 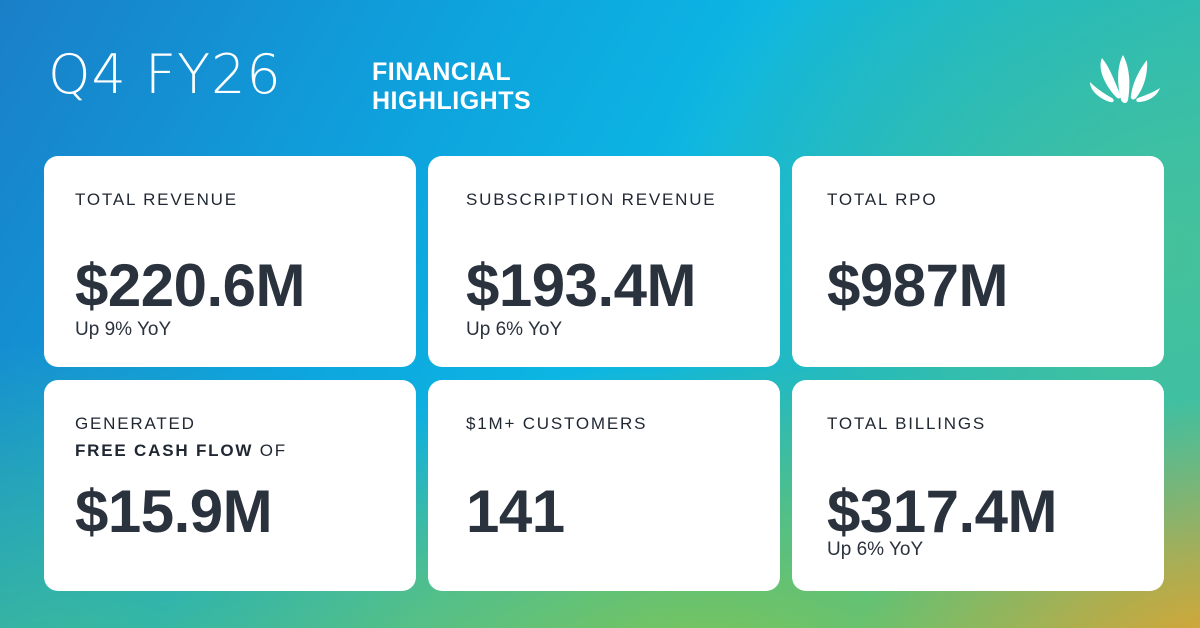 I want to click on card-total-billings: TOTAL BILLINGS $317.4M Up 6% YoY, so click(x=978, y=485).